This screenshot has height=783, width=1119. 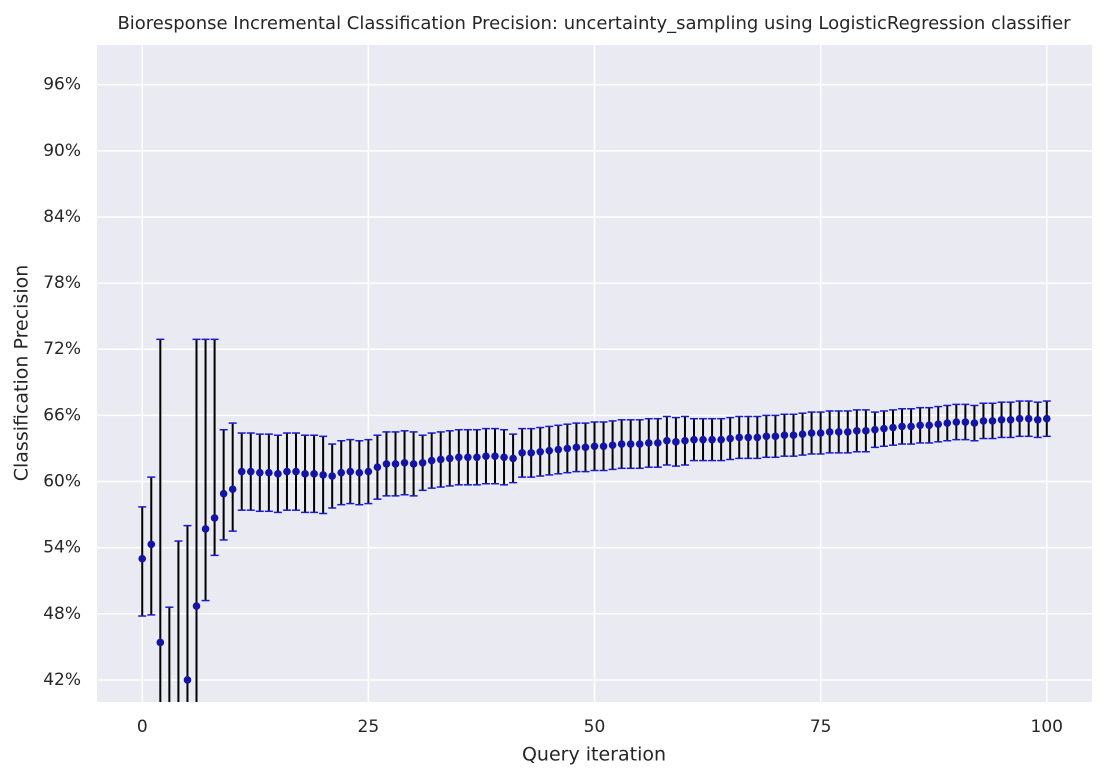 I want to click on y-tick-label: 90%, so click(x=62, y=151).